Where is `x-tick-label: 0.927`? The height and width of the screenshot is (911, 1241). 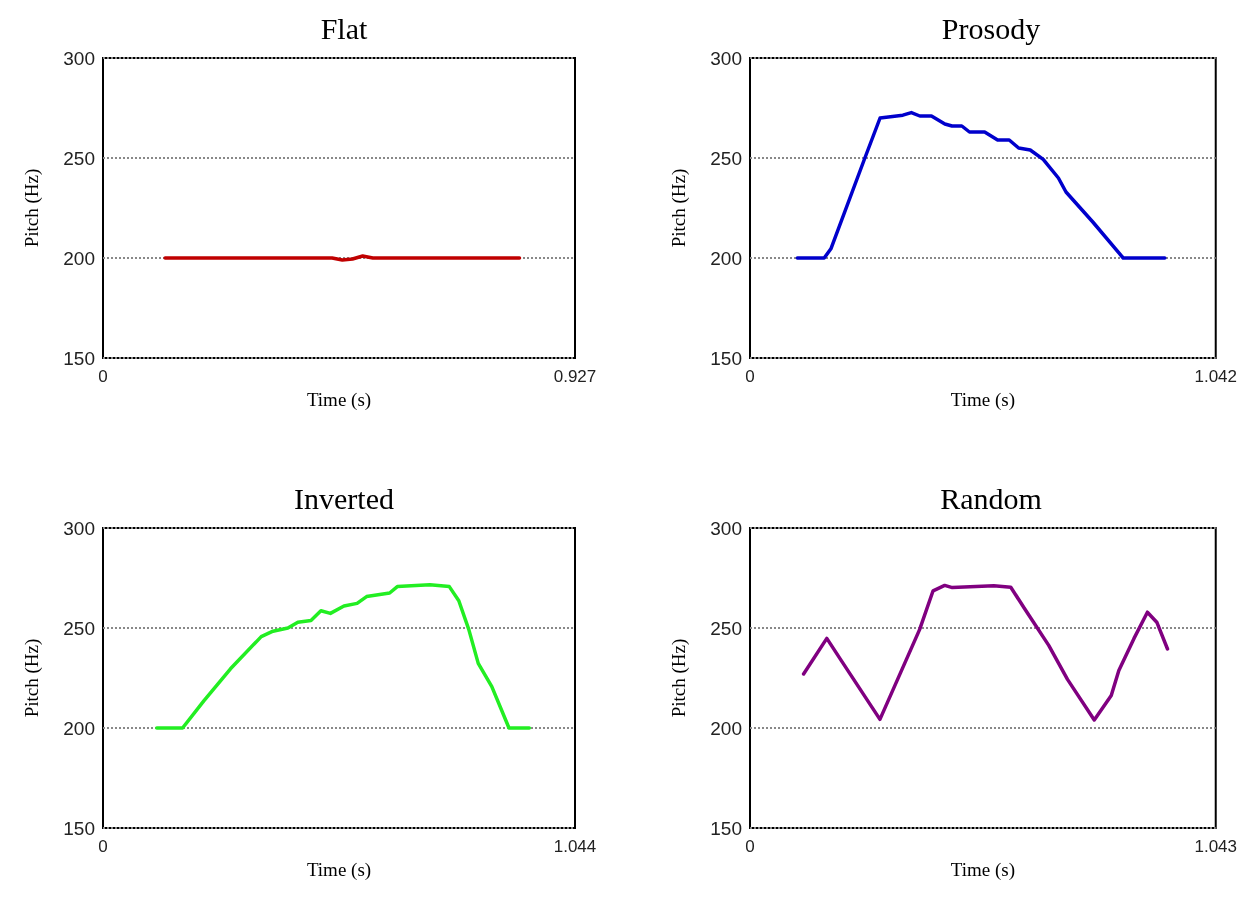
x-tick-label: 0.927 is located at coordinates (575, 376).